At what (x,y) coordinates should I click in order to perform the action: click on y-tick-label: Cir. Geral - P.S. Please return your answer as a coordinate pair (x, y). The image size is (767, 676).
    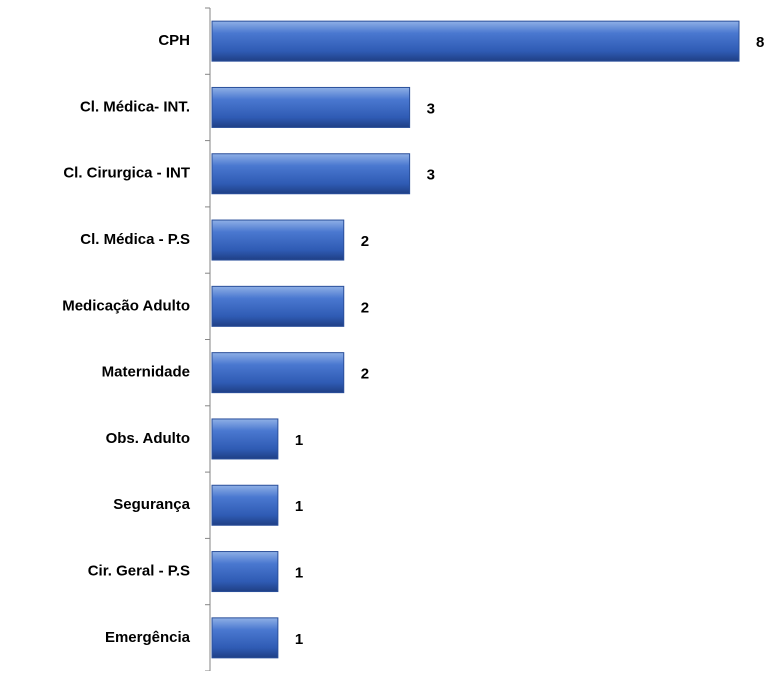
    Looking at the image, I should click on (139, 571).